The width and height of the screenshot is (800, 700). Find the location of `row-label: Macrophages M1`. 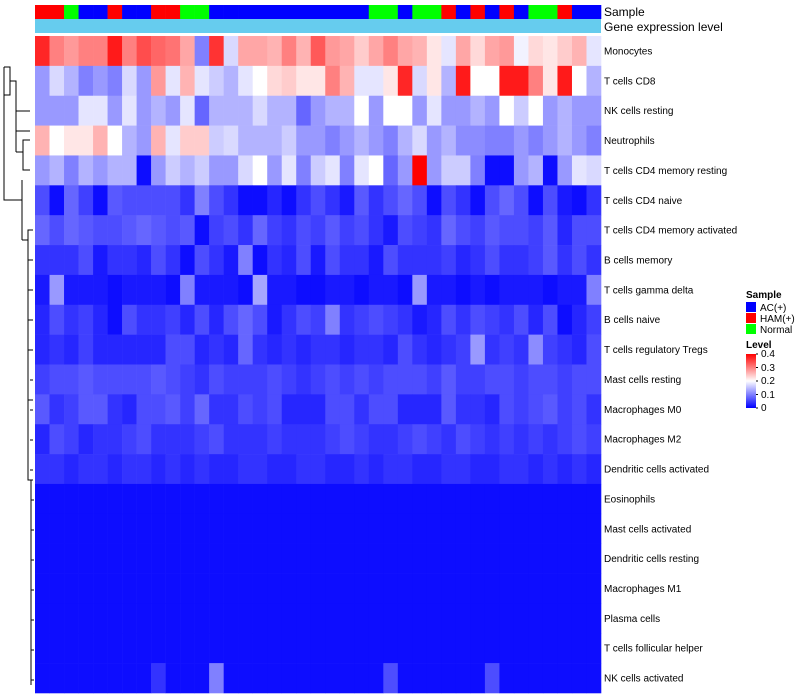

row-label: Macrophages M1 is located at coordinates (643, 589).